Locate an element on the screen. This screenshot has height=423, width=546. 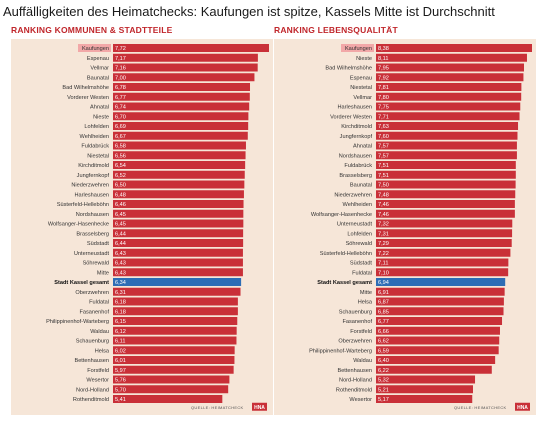
value-label: 6,85 is located at coordinates (383, 312).